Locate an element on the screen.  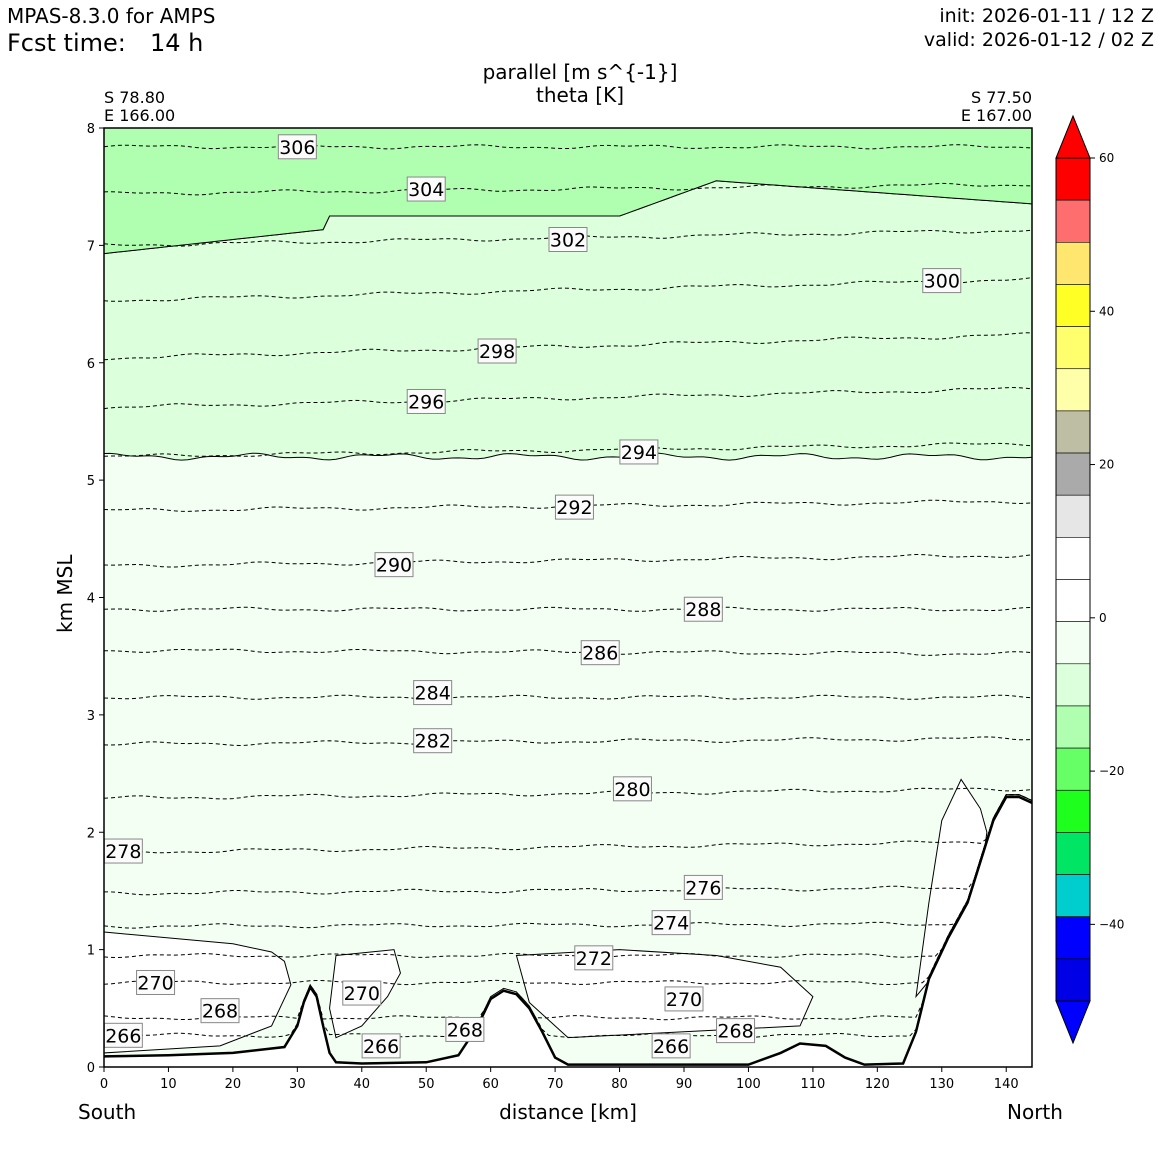
contour-label-text: 286 is located at coordinates (600, 654).